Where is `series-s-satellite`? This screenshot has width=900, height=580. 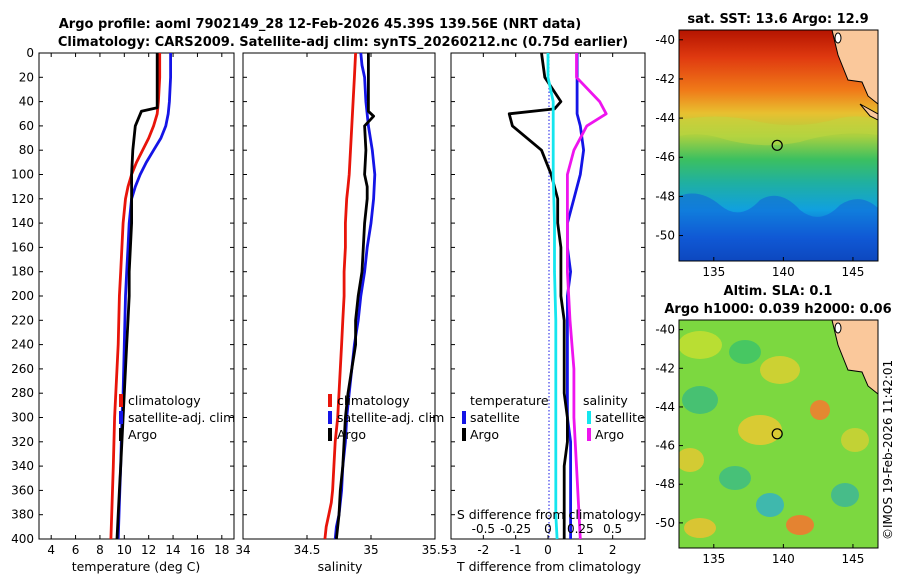 series-s-satellite is located at coordinates (552, 296).